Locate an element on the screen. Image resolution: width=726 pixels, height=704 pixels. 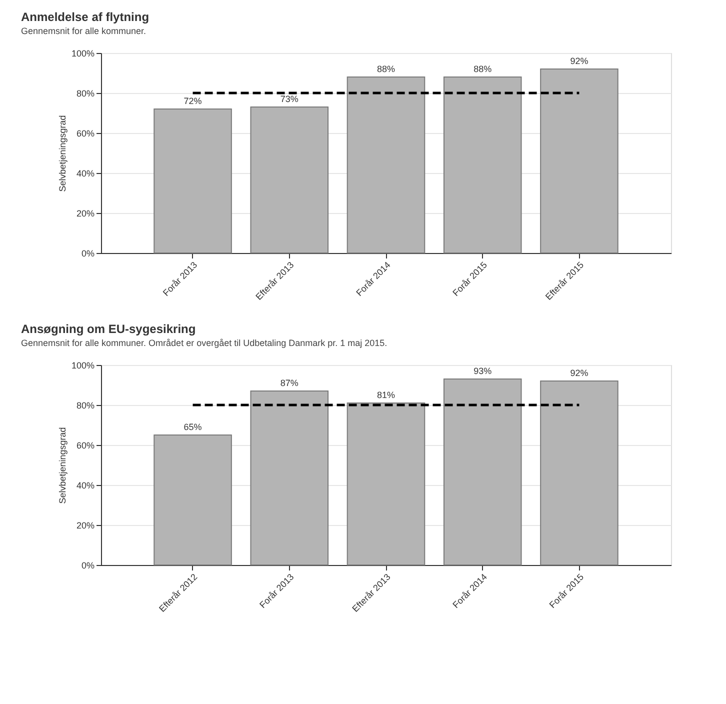
chart-subtitle: Gennemsnit for alle kommuner. Området er overgået til Udbetaling Danmark pr. 1 maj 2015. is located at coordinates (204, 343).